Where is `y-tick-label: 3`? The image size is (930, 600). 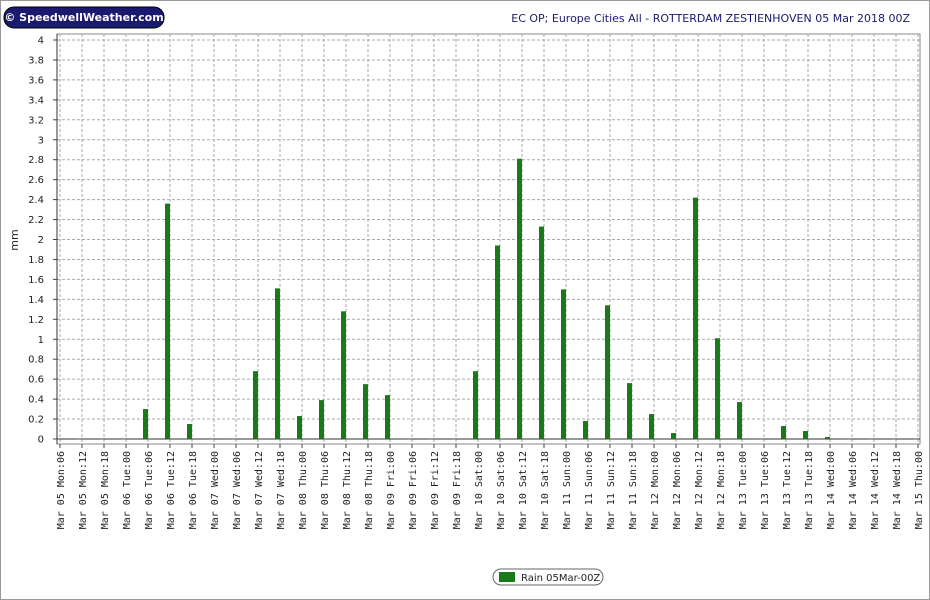 y-tick-label: 3 is located at coordinates (41, 140).